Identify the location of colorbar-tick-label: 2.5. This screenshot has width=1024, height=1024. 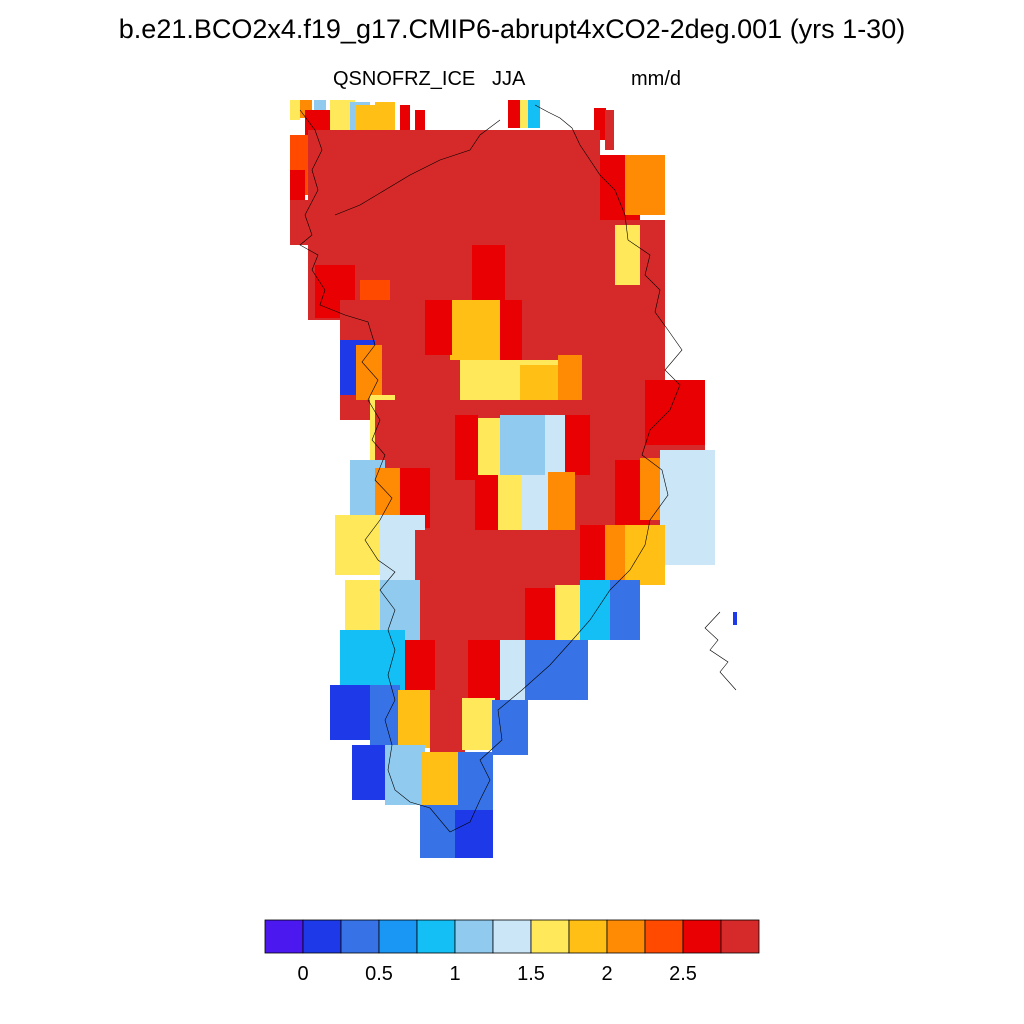
(683, 974).